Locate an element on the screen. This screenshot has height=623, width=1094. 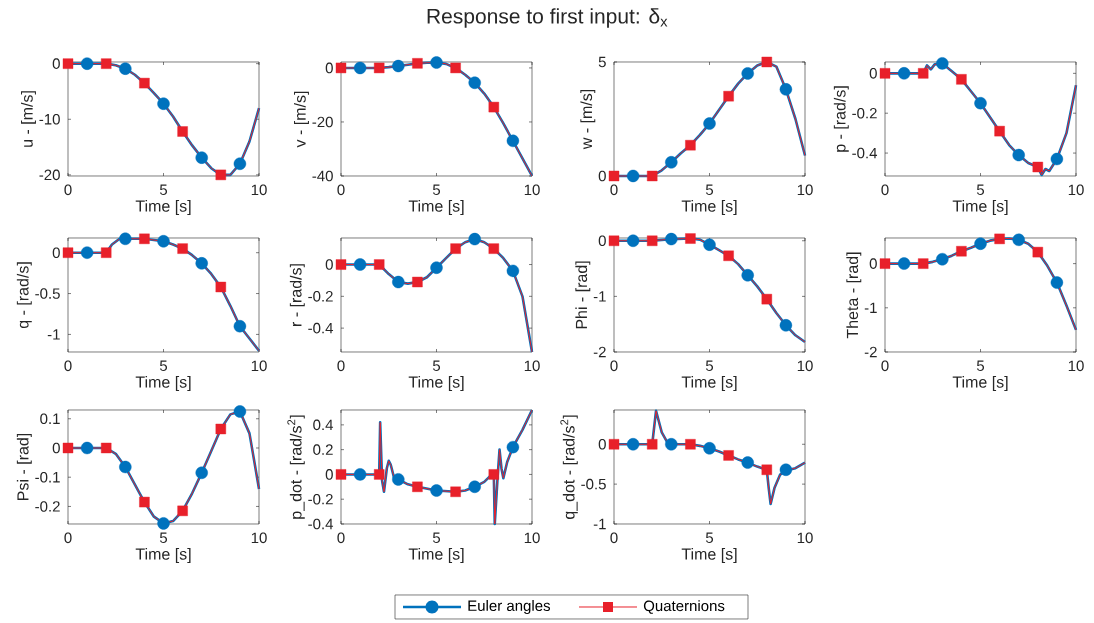
y-axis-title: r - [rad/s] is located at coordinates (297, 295).